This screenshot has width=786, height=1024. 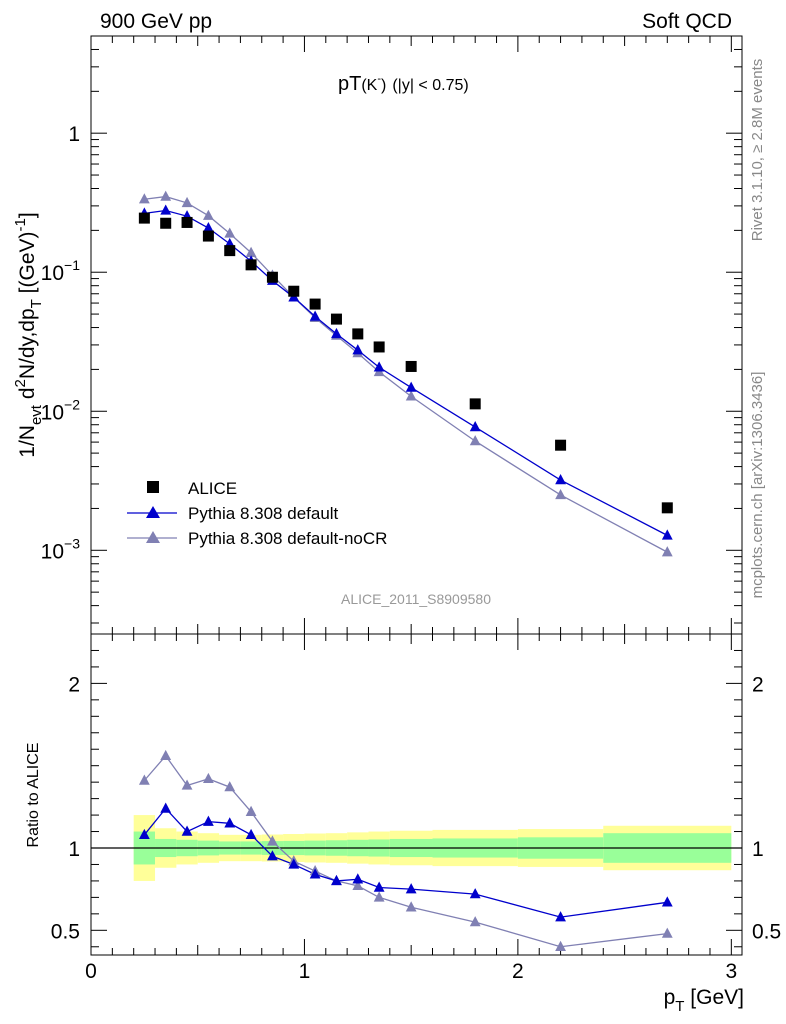 What do you see at coordinates (757, 150) in the screenshot?
I see `rivet-version-text: Rivet 3.1.10, ≥ 2.8M events` at bounding box center [757, 150].